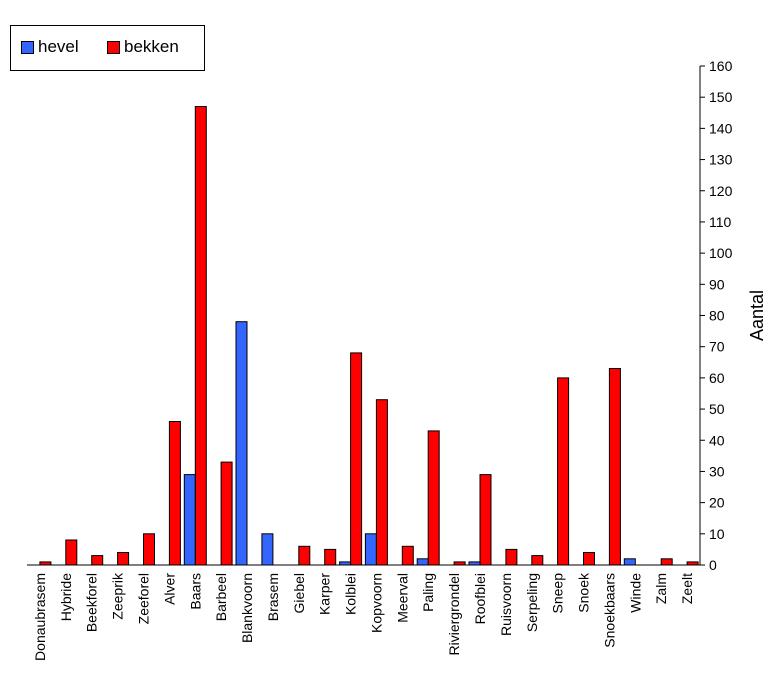 The image size is (768, 683). Describe the element at coordinates (717, 284) in the screenshot. I see `y-tick-label: 90` at that location.